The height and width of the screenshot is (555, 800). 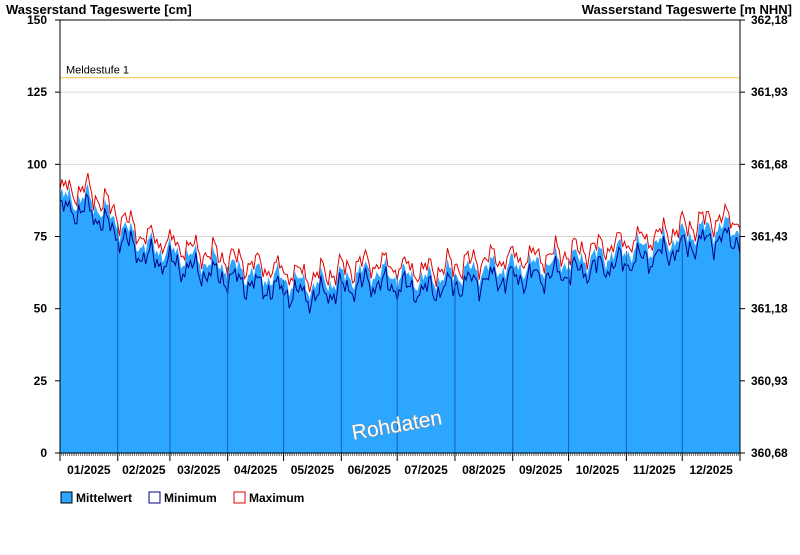 What do you see at coordinates (313, 470) in the screenshot?
I see `x-tick-label: 05/2025` at bounding box center [313, 470].